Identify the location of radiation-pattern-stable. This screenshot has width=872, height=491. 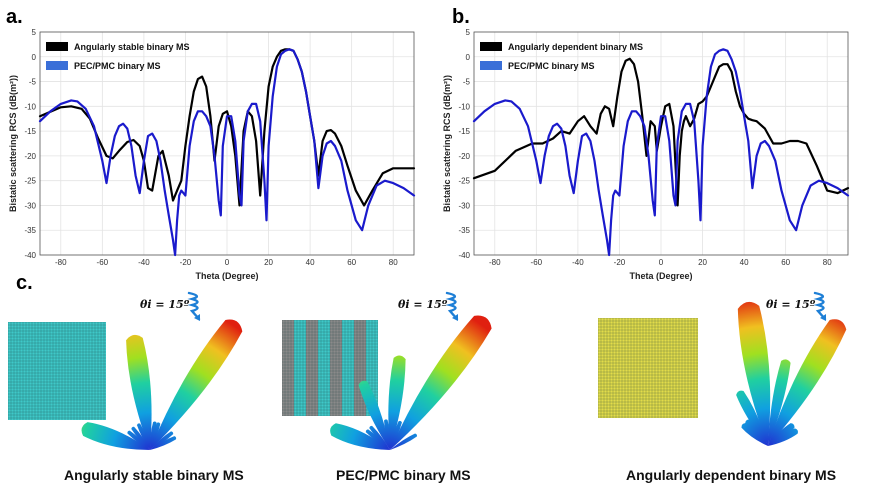
(162, 384).